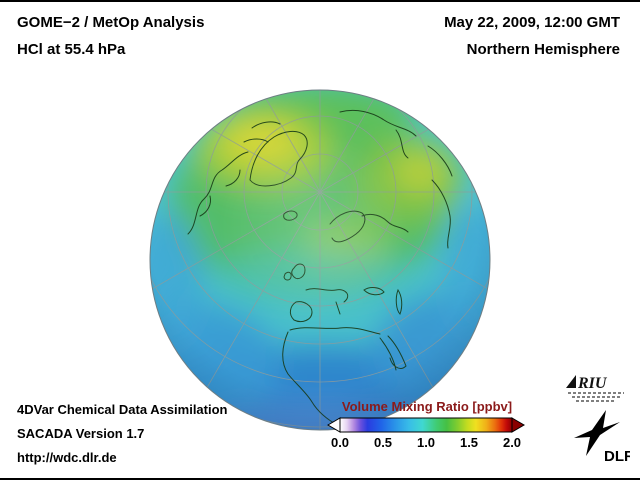 This screenshot has width=640, height=480. What do you see at coordinates (617, 456) in the screenshot?
I see `dlr-logo-text: DLR` at bounding box center [617, 456].